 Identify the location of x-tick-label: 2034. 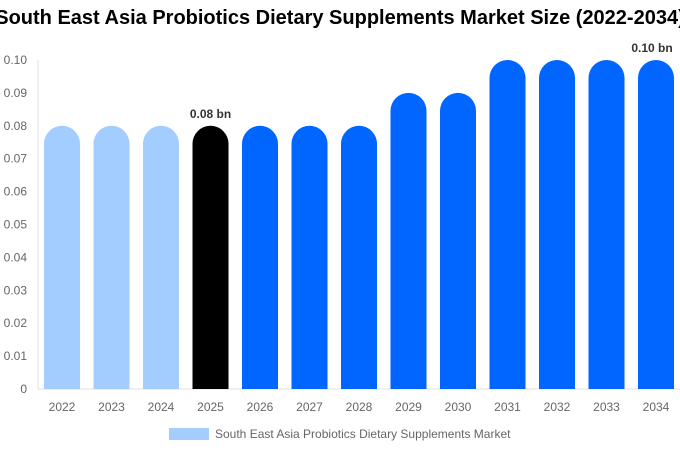
(656, 407).